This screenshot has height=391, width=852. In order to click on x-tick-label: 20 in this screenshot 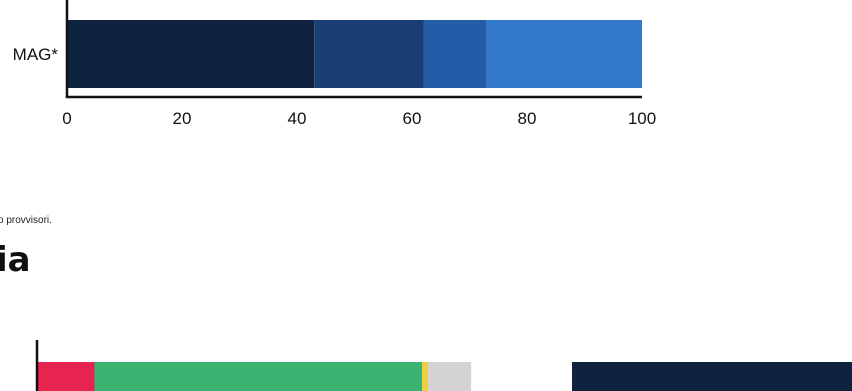, I will do `click(182, 118)`.